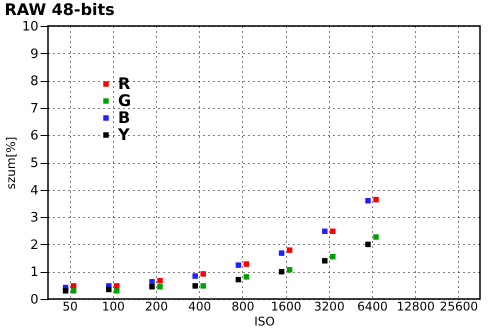 The height and width of the screenshot is (331, 494). I want to click on x-tick-label: 200, so click(156, 307).